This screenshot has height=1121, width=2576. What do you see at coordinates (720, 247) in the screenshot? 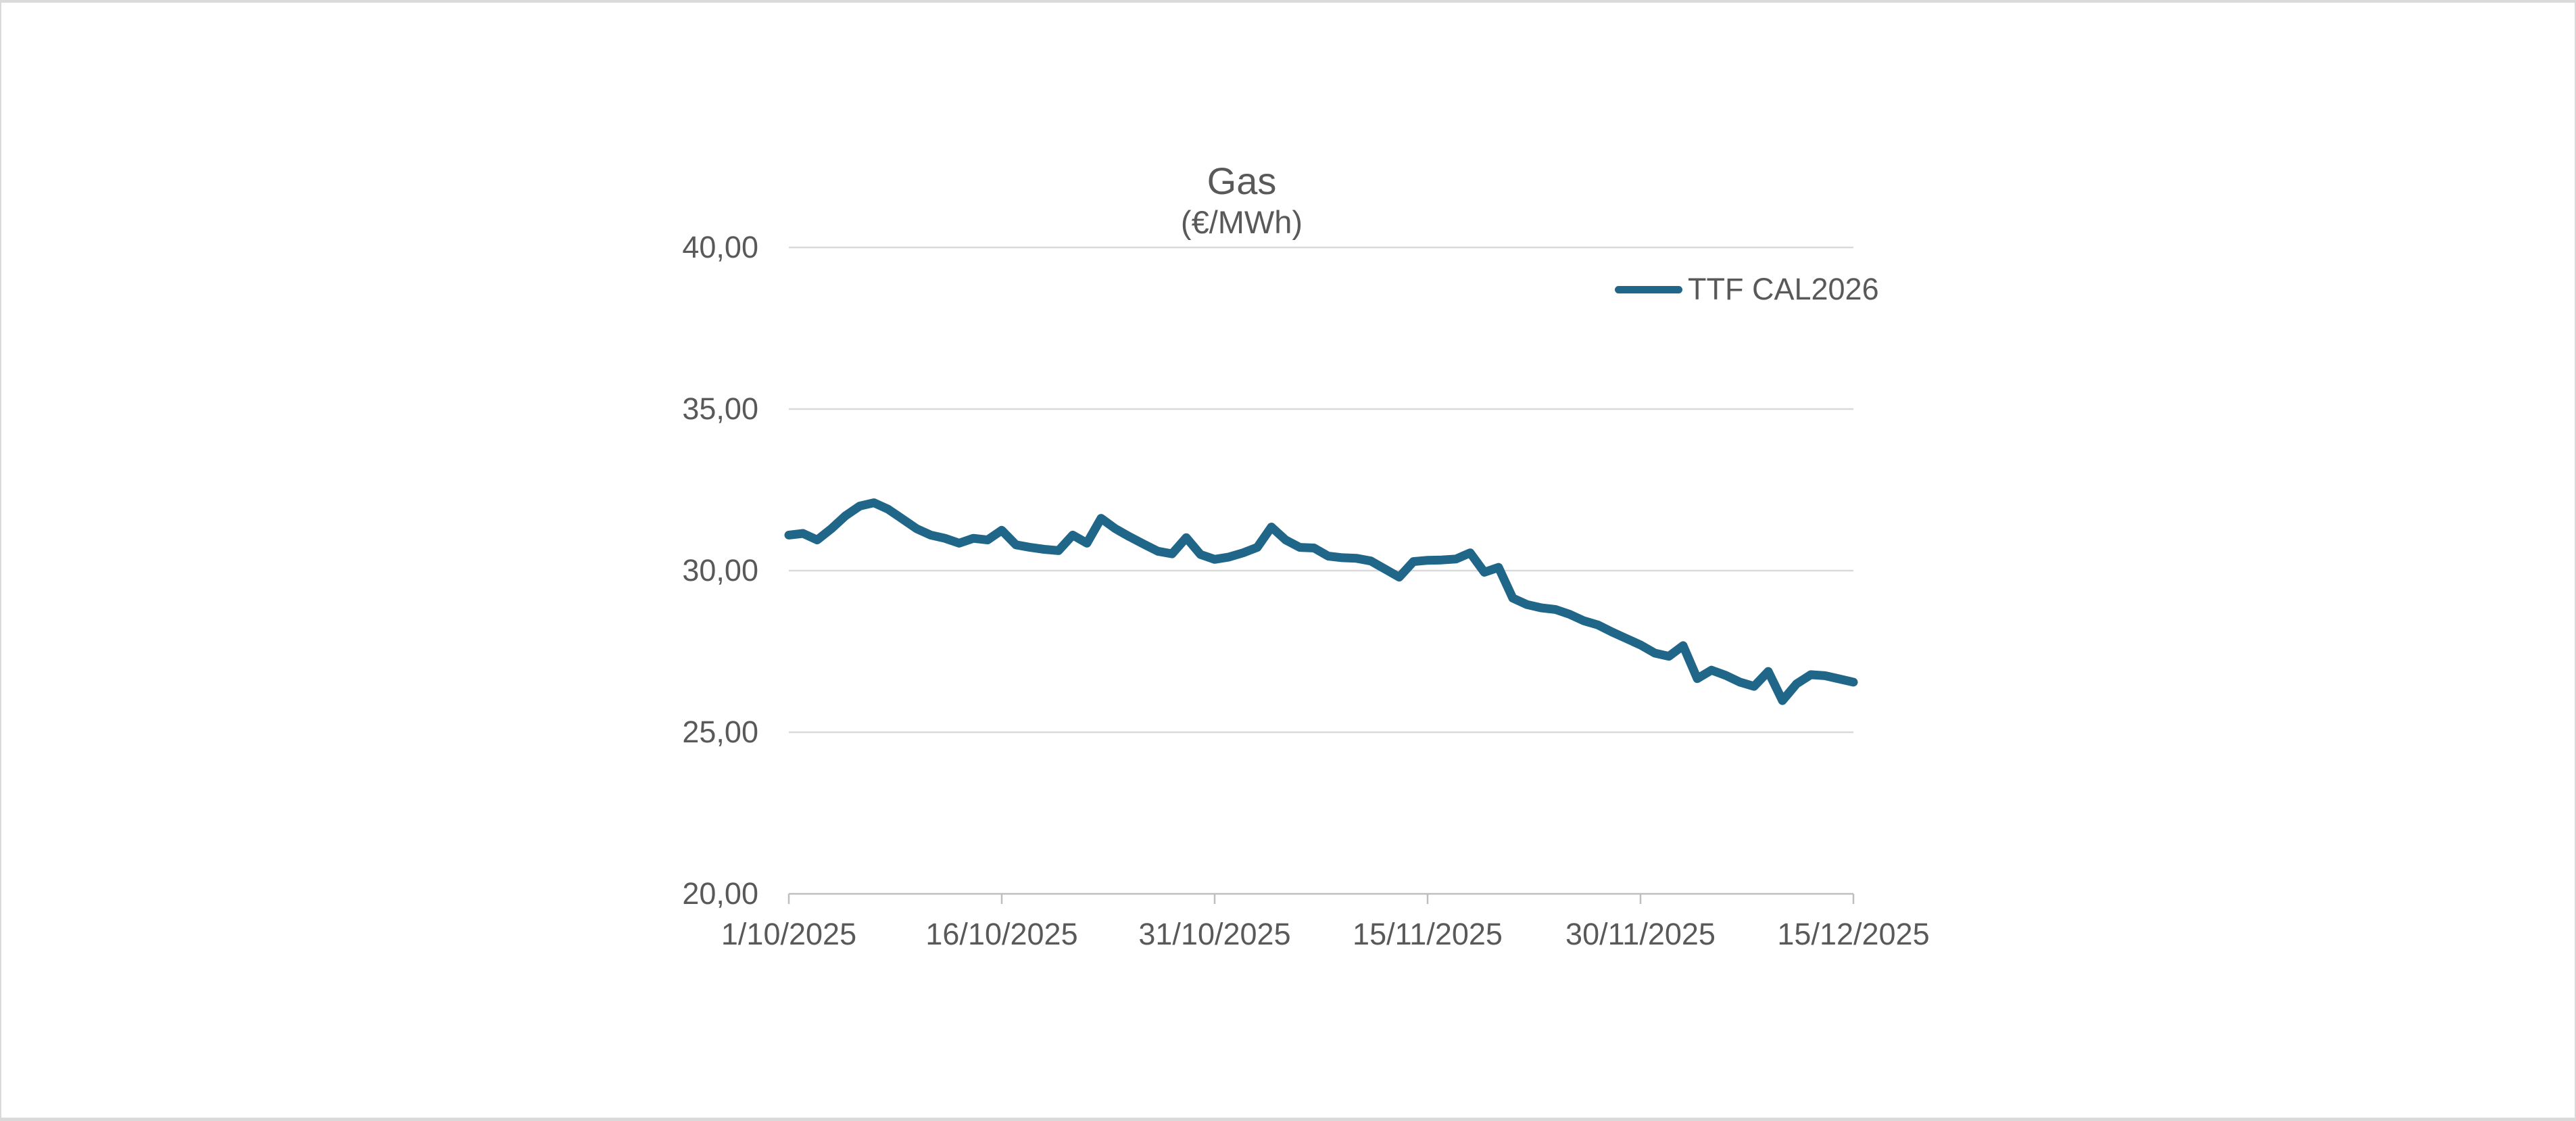
I see `y-tick-label: 40,00` at bounding box center [720, 247].